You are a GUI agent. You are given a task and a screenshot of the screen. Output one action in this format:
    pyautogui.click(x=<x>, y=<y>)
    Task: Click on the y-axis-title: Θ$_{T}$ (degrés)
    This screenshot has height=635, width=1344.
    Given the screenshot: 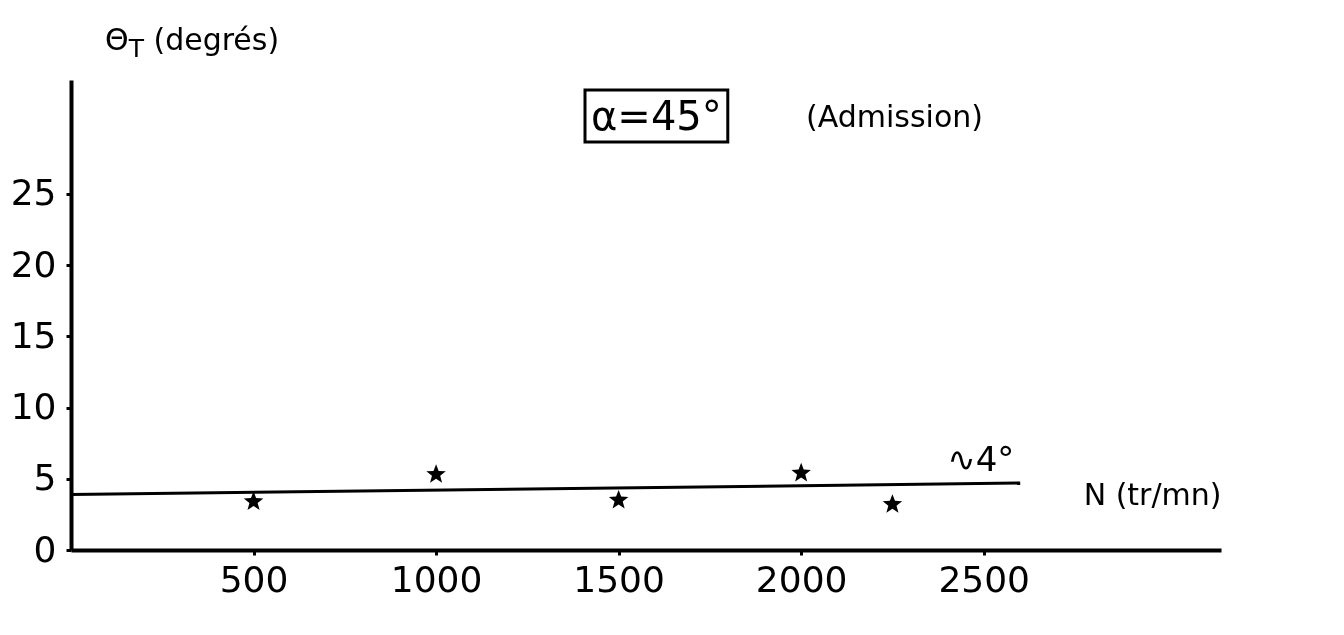 What is the action you would take?
    pyautogui.click(x=192, y=42)
    